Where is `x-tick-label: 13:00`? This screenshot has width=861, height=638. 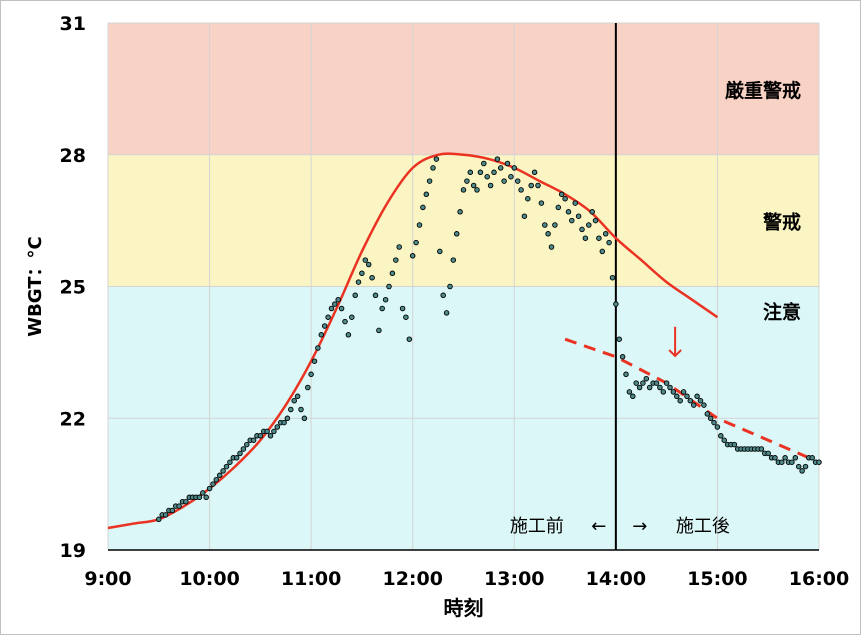 x-tick-label: 13:00 is located at coordinates (514, 579).